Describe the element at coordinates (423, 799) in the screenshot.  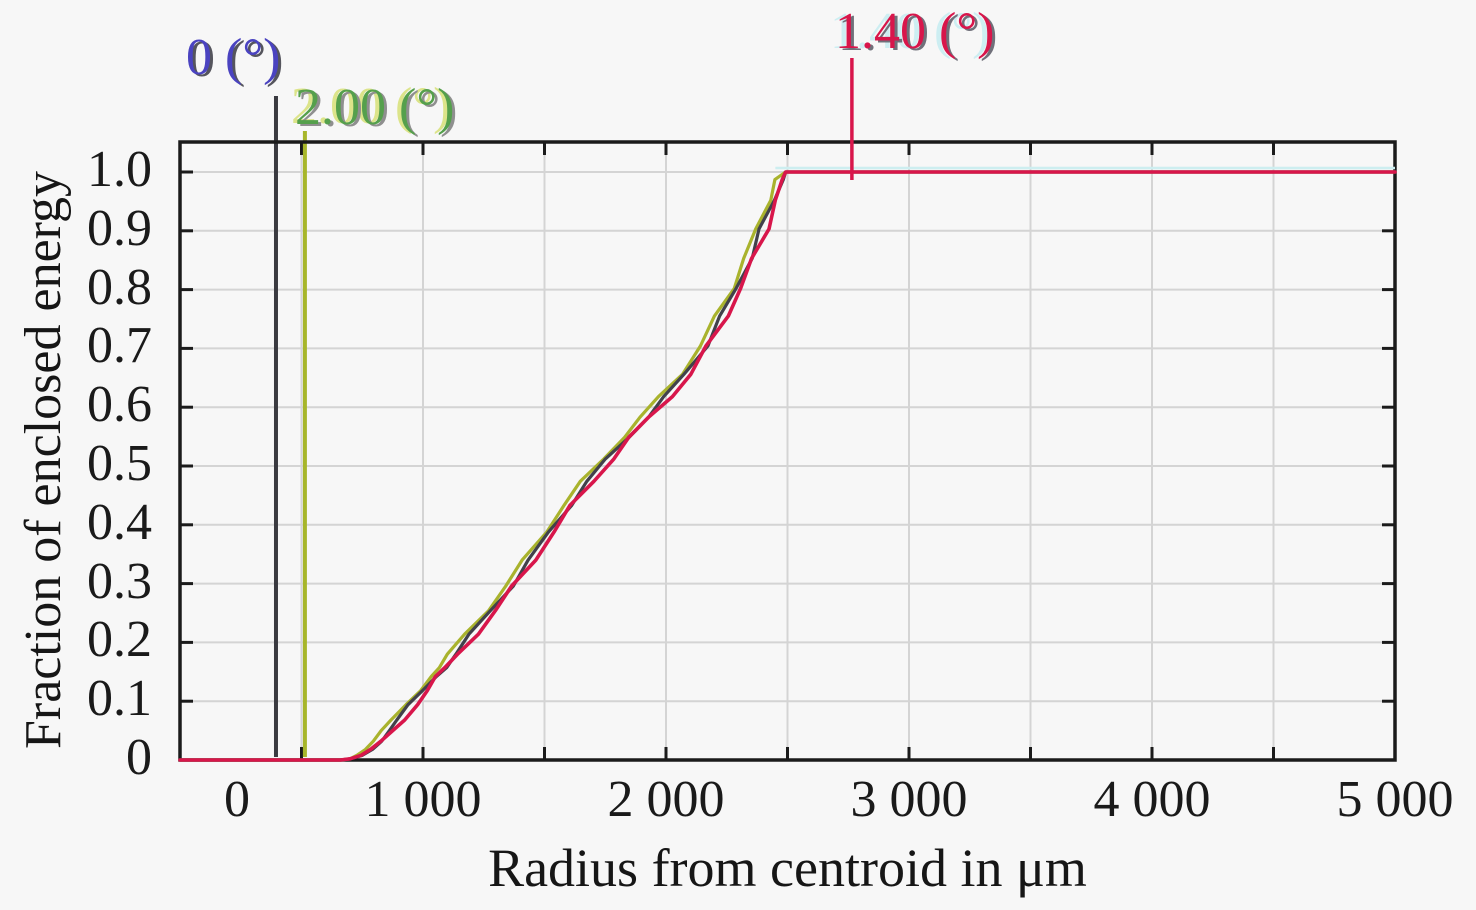
I see `x-tick-label: 1 000` at that location.